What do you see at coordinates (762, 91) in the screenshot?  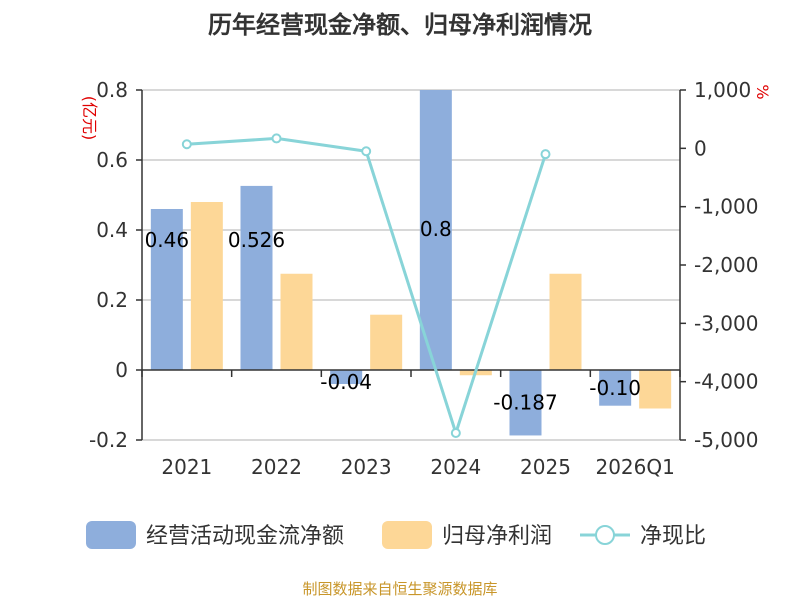 I see `right-axis-unit: %` at bounding box center [762, 91].